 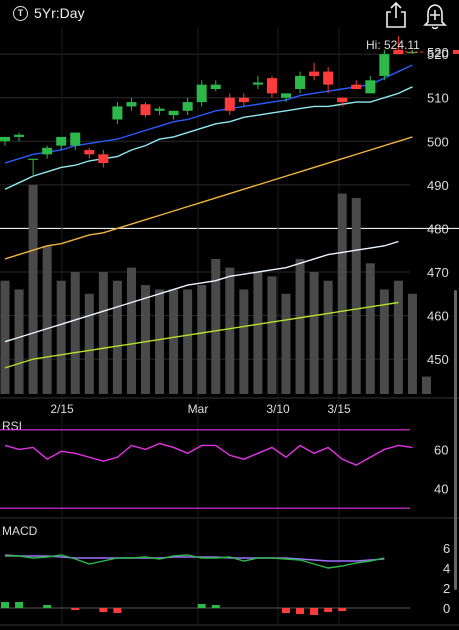 What do you see at coordinates (393, 45) in the screenshot?
I see `hi-label: Hi: 524.11` at bounding box center [393, 45].